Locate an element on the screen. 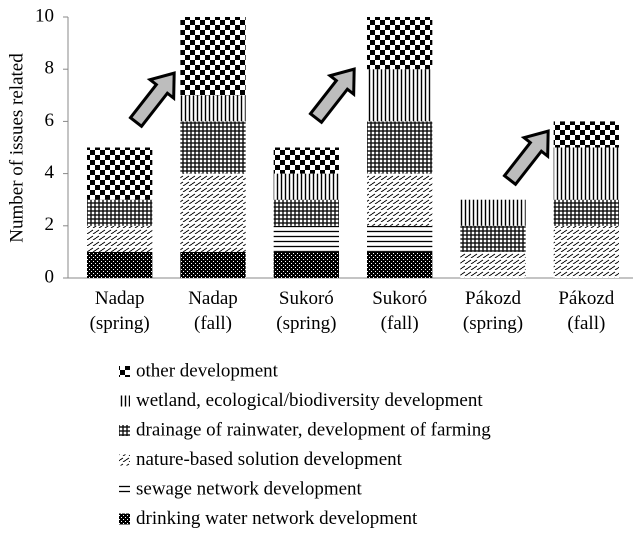  legend-label: sewage network development is located at coordinates (249, 488).